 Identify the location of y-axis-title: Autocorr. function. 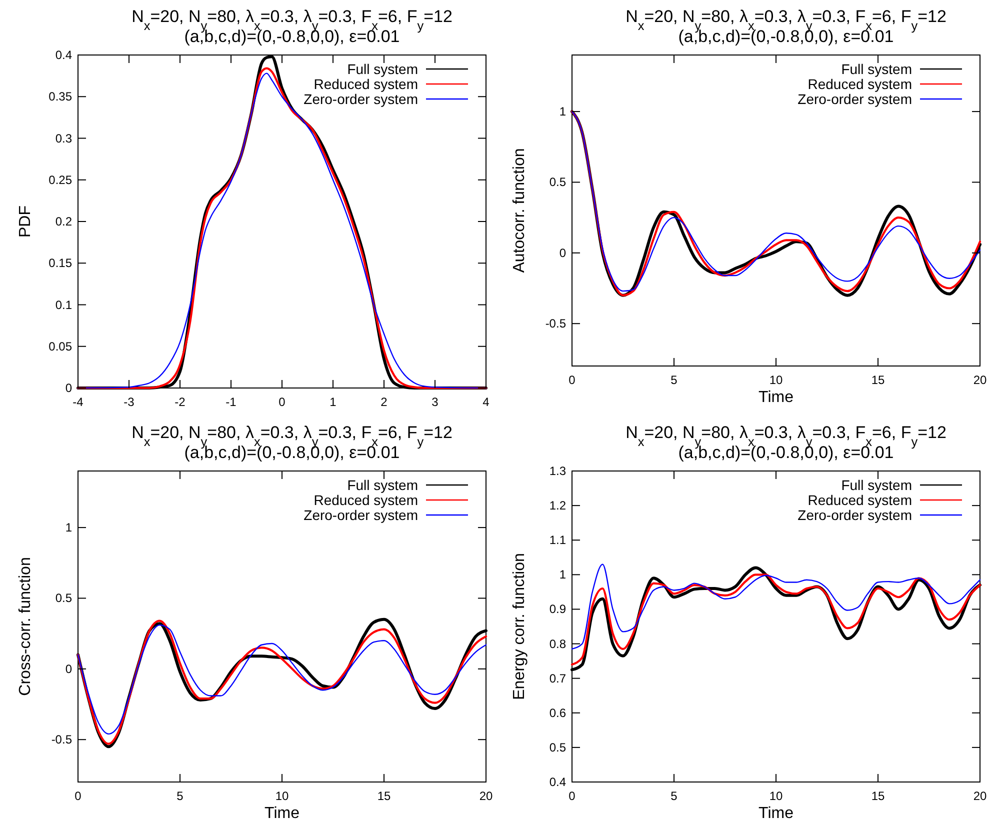
(519, 210).